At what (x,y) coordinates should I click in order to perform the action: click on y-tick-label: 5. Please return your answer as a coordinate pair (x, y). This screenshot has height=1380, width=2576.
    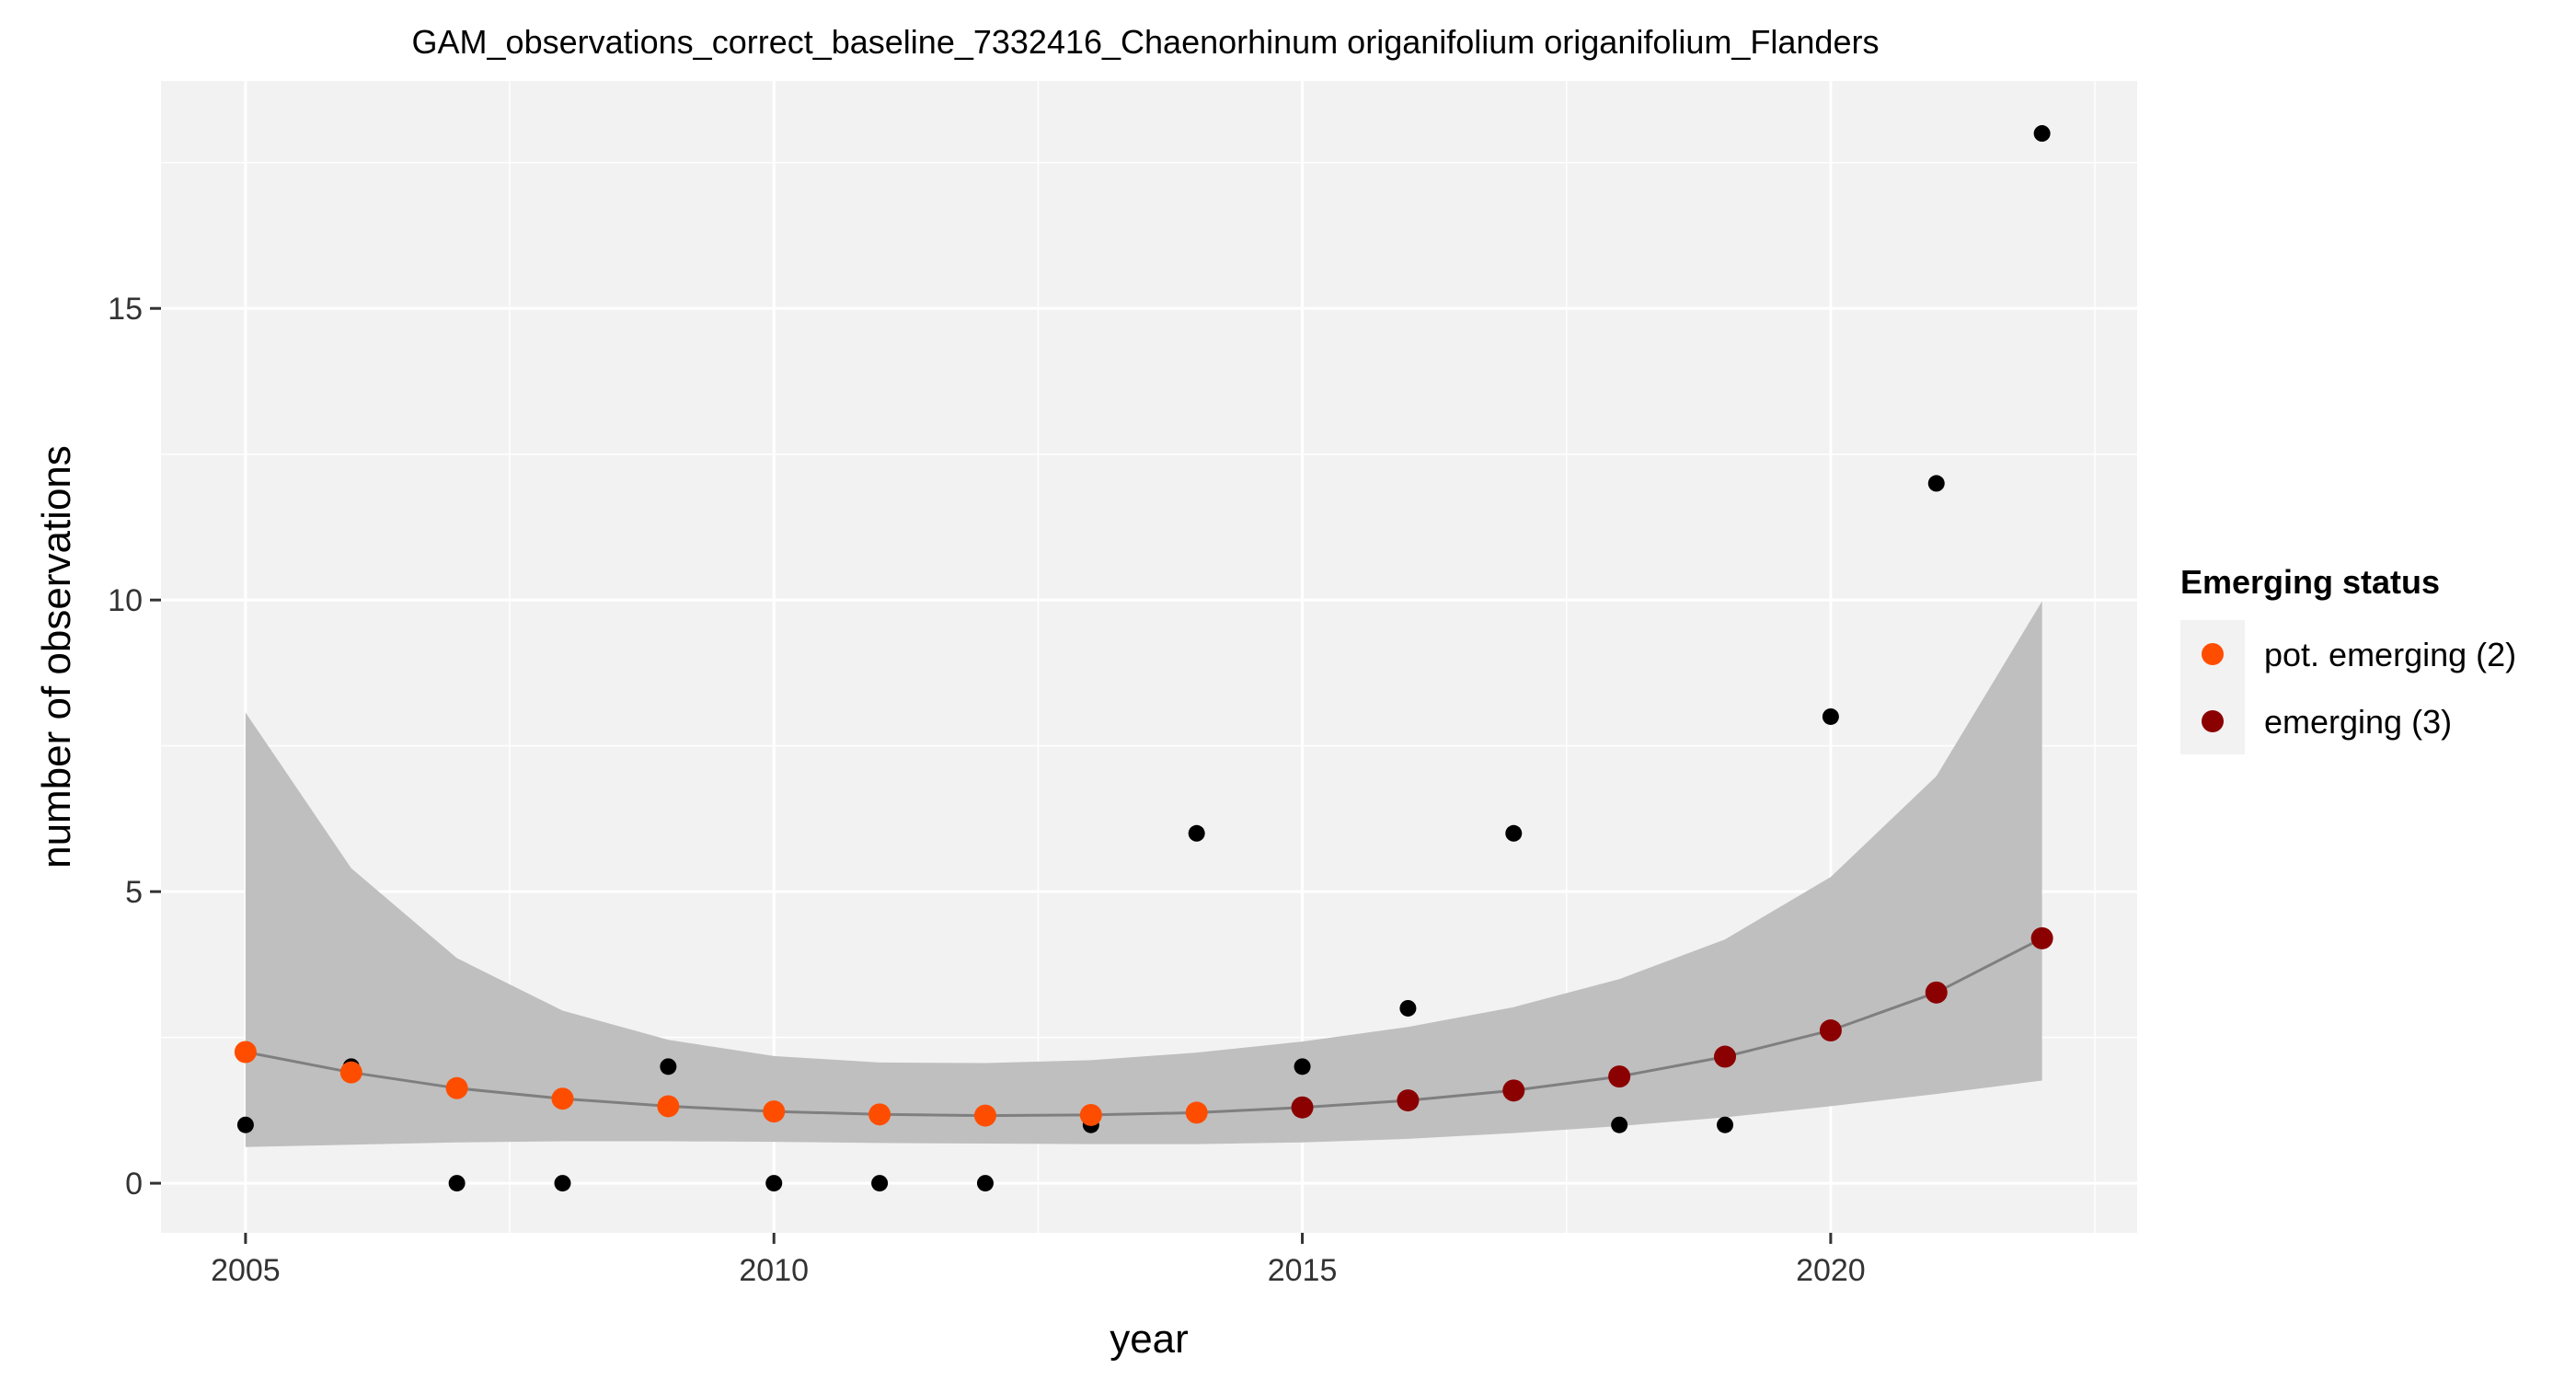
    Looking at the image, I should click on (134, 892).